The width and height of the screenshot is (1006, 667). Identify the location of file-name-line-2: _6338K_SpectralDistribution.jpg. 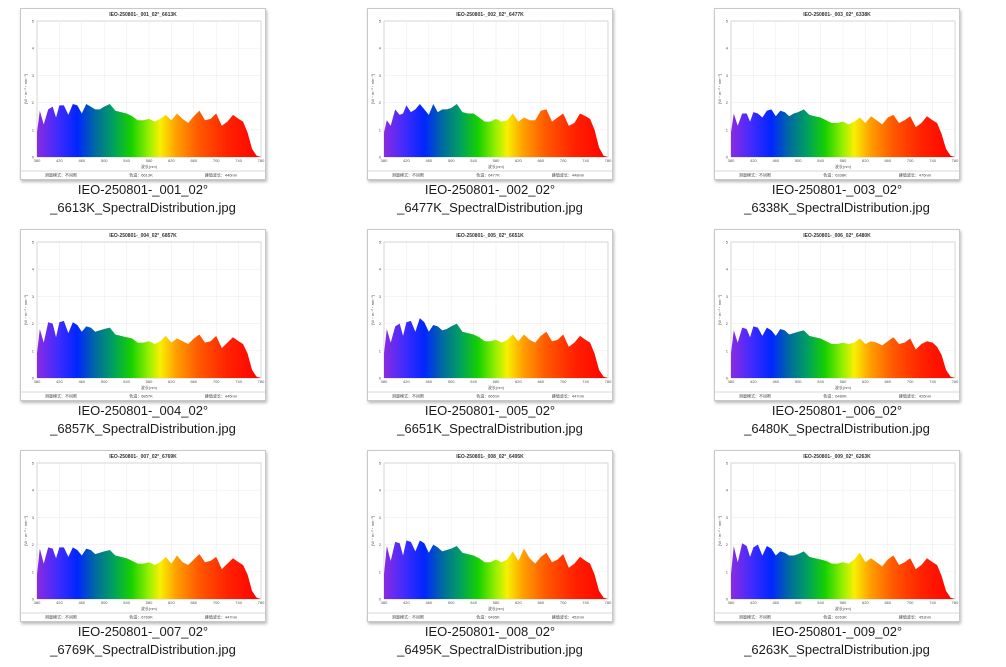
(837, 207).